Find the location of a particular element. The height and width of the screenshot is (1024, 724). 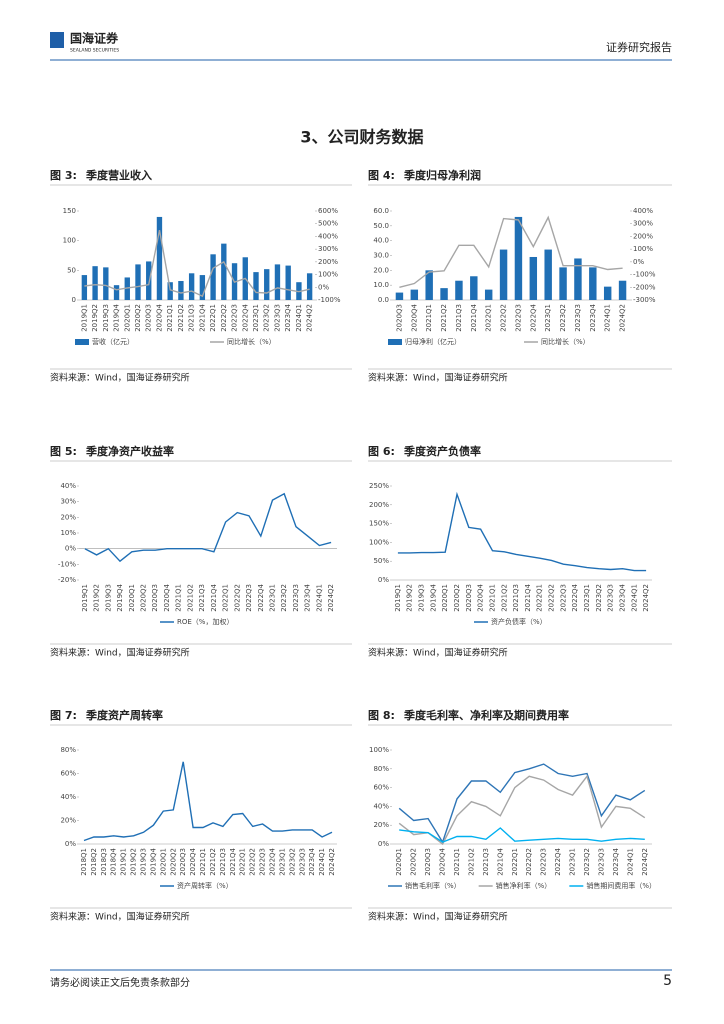

logo-en: SEALAND SECURITIES is located at coordinates (94, 51).